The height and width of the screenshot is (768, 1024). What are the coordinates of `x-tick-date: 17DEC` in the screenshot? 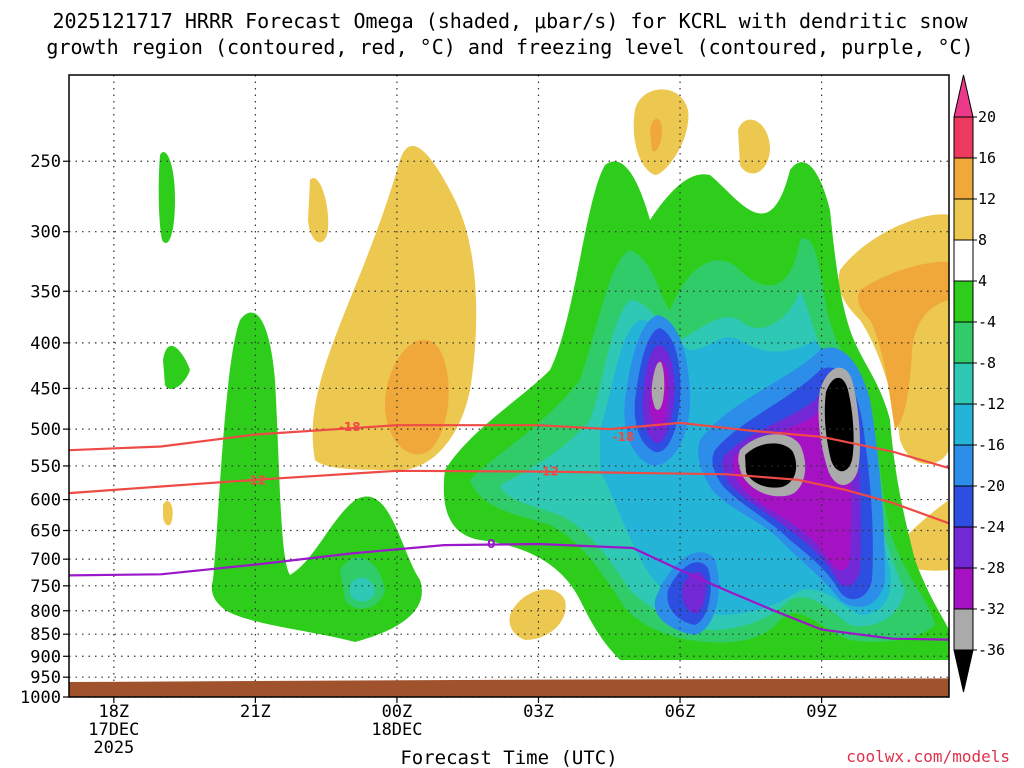 It's located at (113, 730).